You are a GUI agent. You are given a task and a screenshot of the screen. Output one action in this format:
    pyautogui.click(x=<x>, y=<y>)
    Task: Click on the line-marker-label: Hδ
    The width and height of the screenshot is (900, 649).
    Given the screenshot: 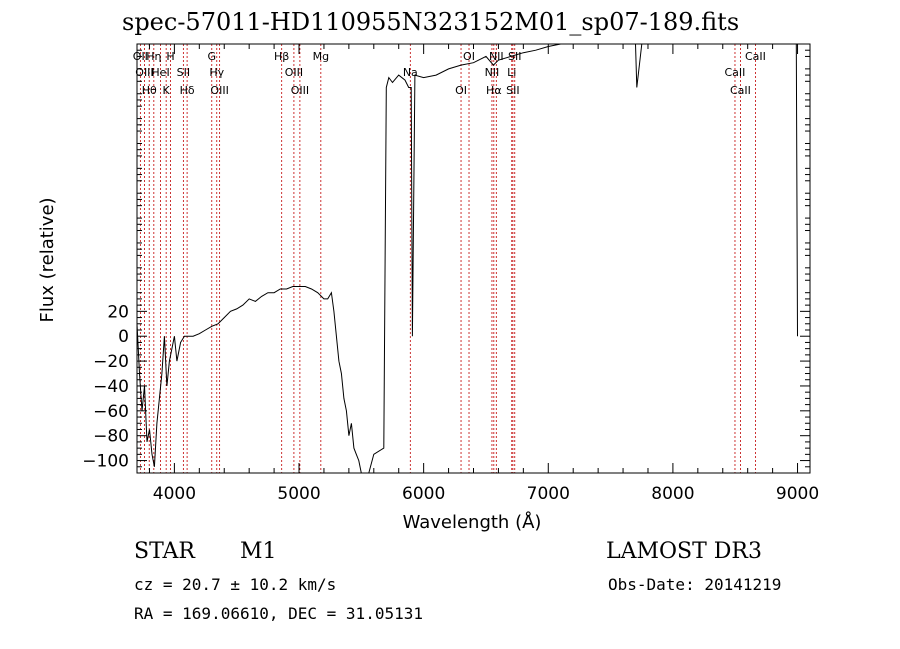 What is the action you would take?
    pyautogui.click(x=187, y=90)
    